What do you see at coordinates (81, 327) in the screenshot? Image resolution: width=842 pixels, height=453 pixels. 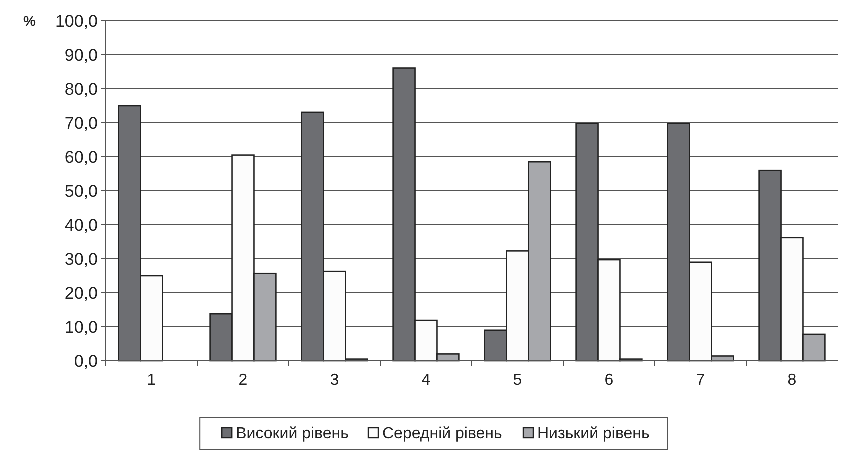 I see `y-tick-label: 10,0` at bounding box center [81, 327].